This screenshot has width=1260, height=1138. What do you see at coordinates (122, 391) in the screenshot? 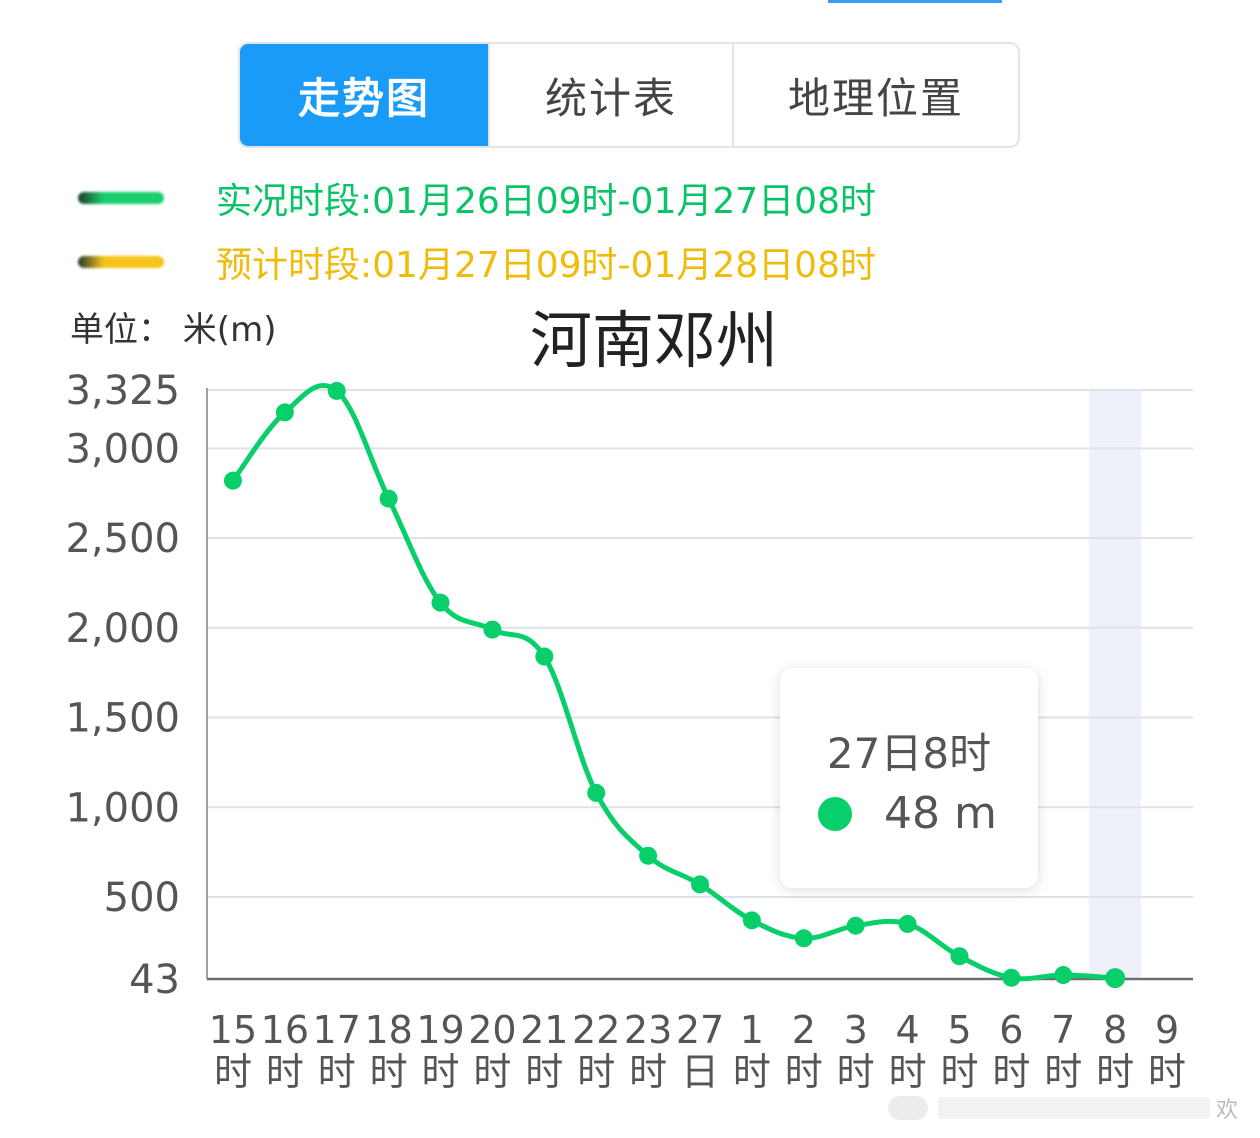
I see `y-tick-label: 3,325` at bounding box center [122, 391].